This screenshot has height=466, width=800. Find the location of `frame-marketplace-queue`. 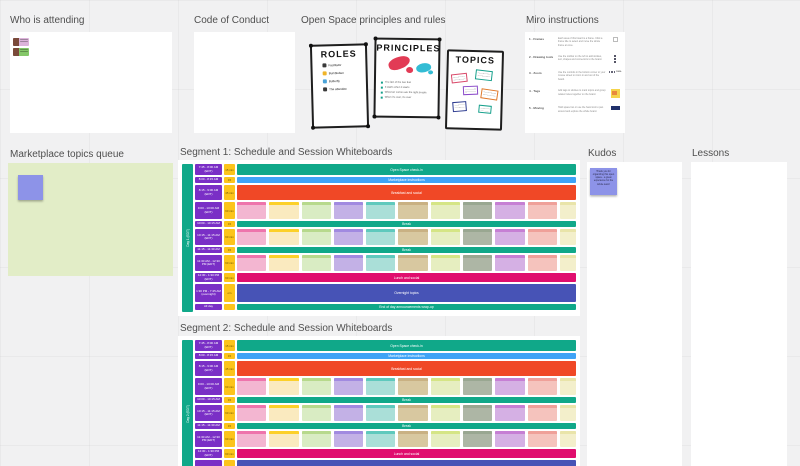

frame-marketplace-queue is located at coordinates (90, 219).